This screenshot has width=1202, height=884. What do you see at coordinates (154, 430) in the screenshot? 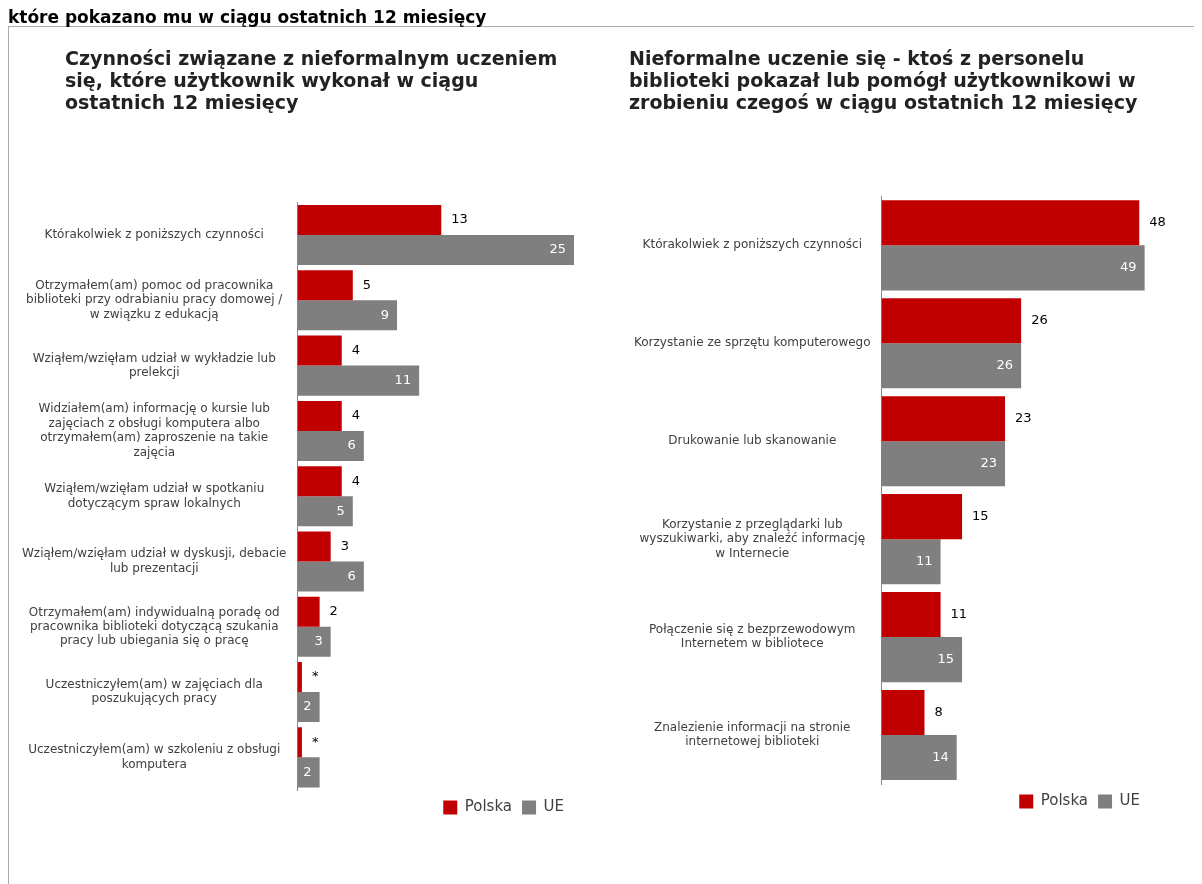
I see `y-tick-label: Widziałem(am) informację o kursie lub zajęciach z obsługi komputera albo otrzymałem(am) zaproszenie na takie zajęcia` at bounding box center [154, 430].